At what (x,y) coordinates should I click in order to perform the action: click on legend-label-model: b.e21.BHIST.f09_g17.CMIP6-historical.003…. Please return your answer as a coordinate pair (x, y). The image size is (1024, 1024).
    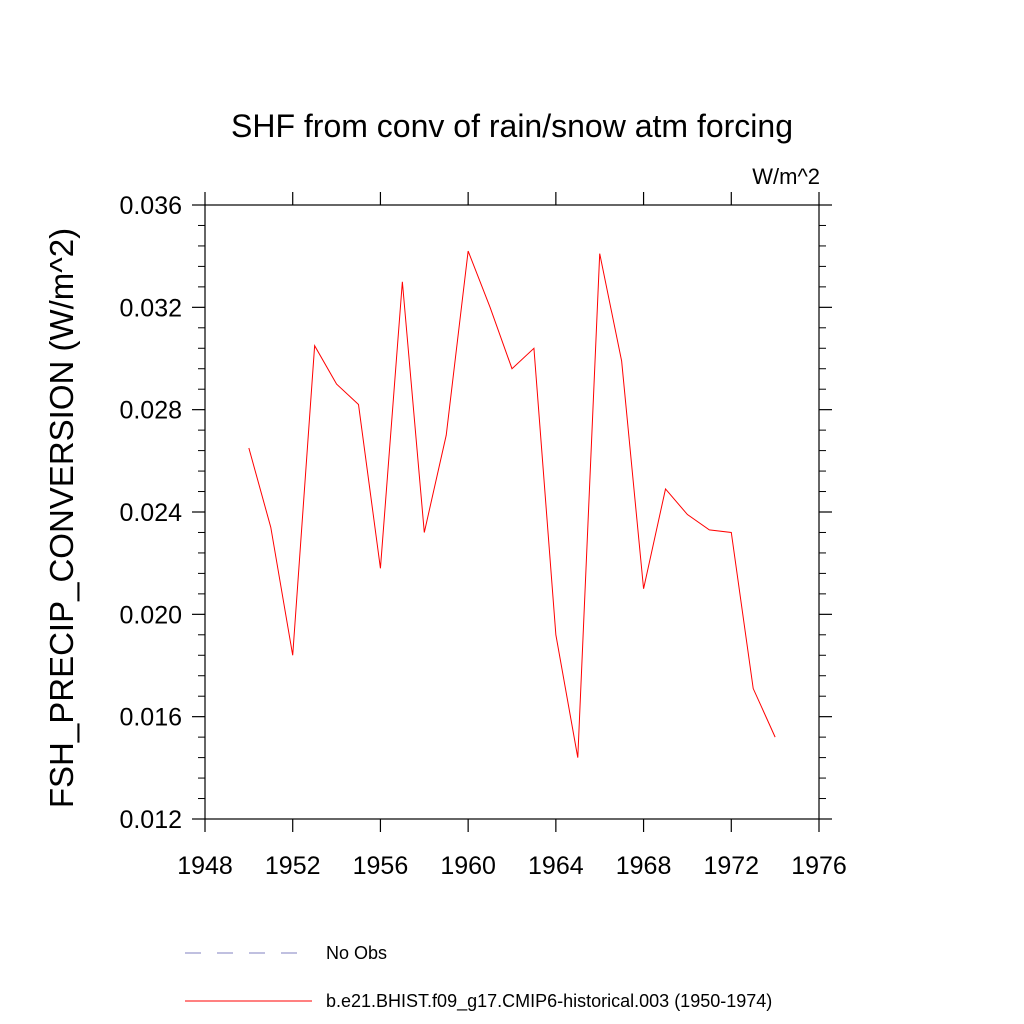
    Looking at the image, I should click on (549, 1001).